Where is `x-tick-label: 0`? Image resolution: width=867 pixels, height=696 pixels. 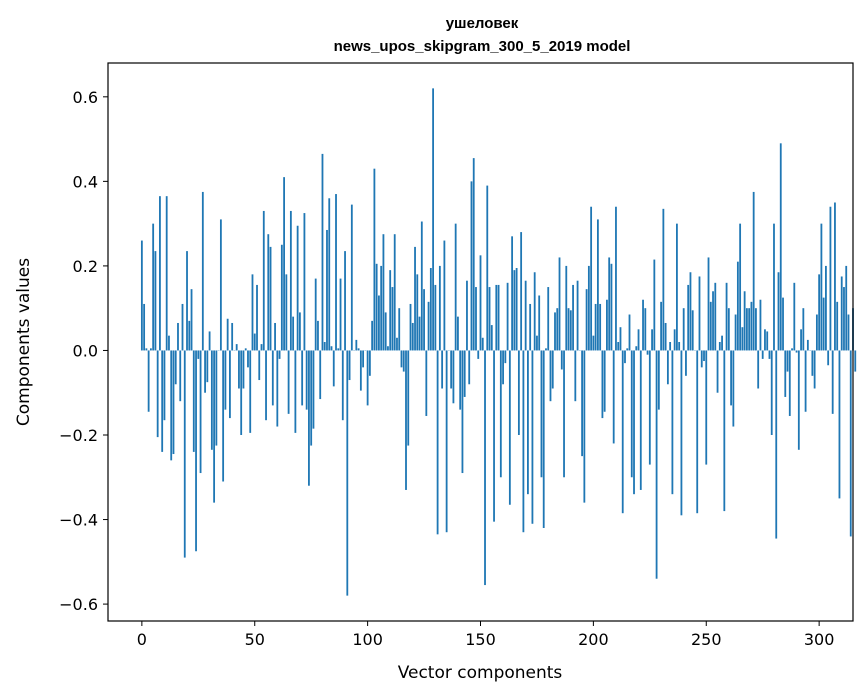
x-tick-label: 0 is located at coordinates (142, 639).